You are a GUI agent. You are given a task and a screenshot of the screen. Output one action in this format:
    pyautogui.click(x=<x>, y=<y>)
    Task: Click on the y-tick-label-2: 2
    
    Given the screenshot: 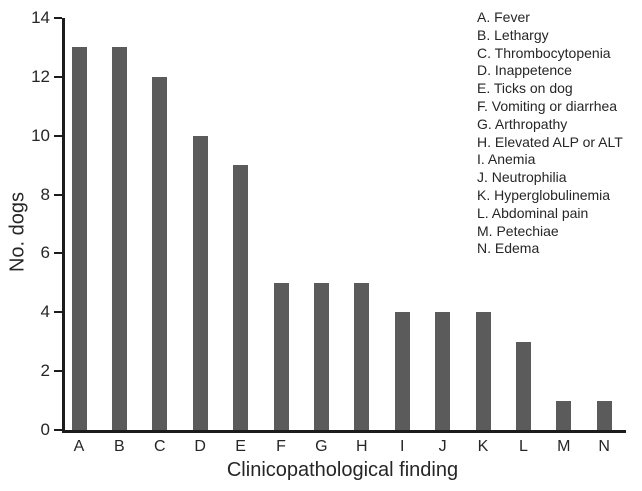 What is the action you would take?
    pyautogui.click(x=45, y=371)
    